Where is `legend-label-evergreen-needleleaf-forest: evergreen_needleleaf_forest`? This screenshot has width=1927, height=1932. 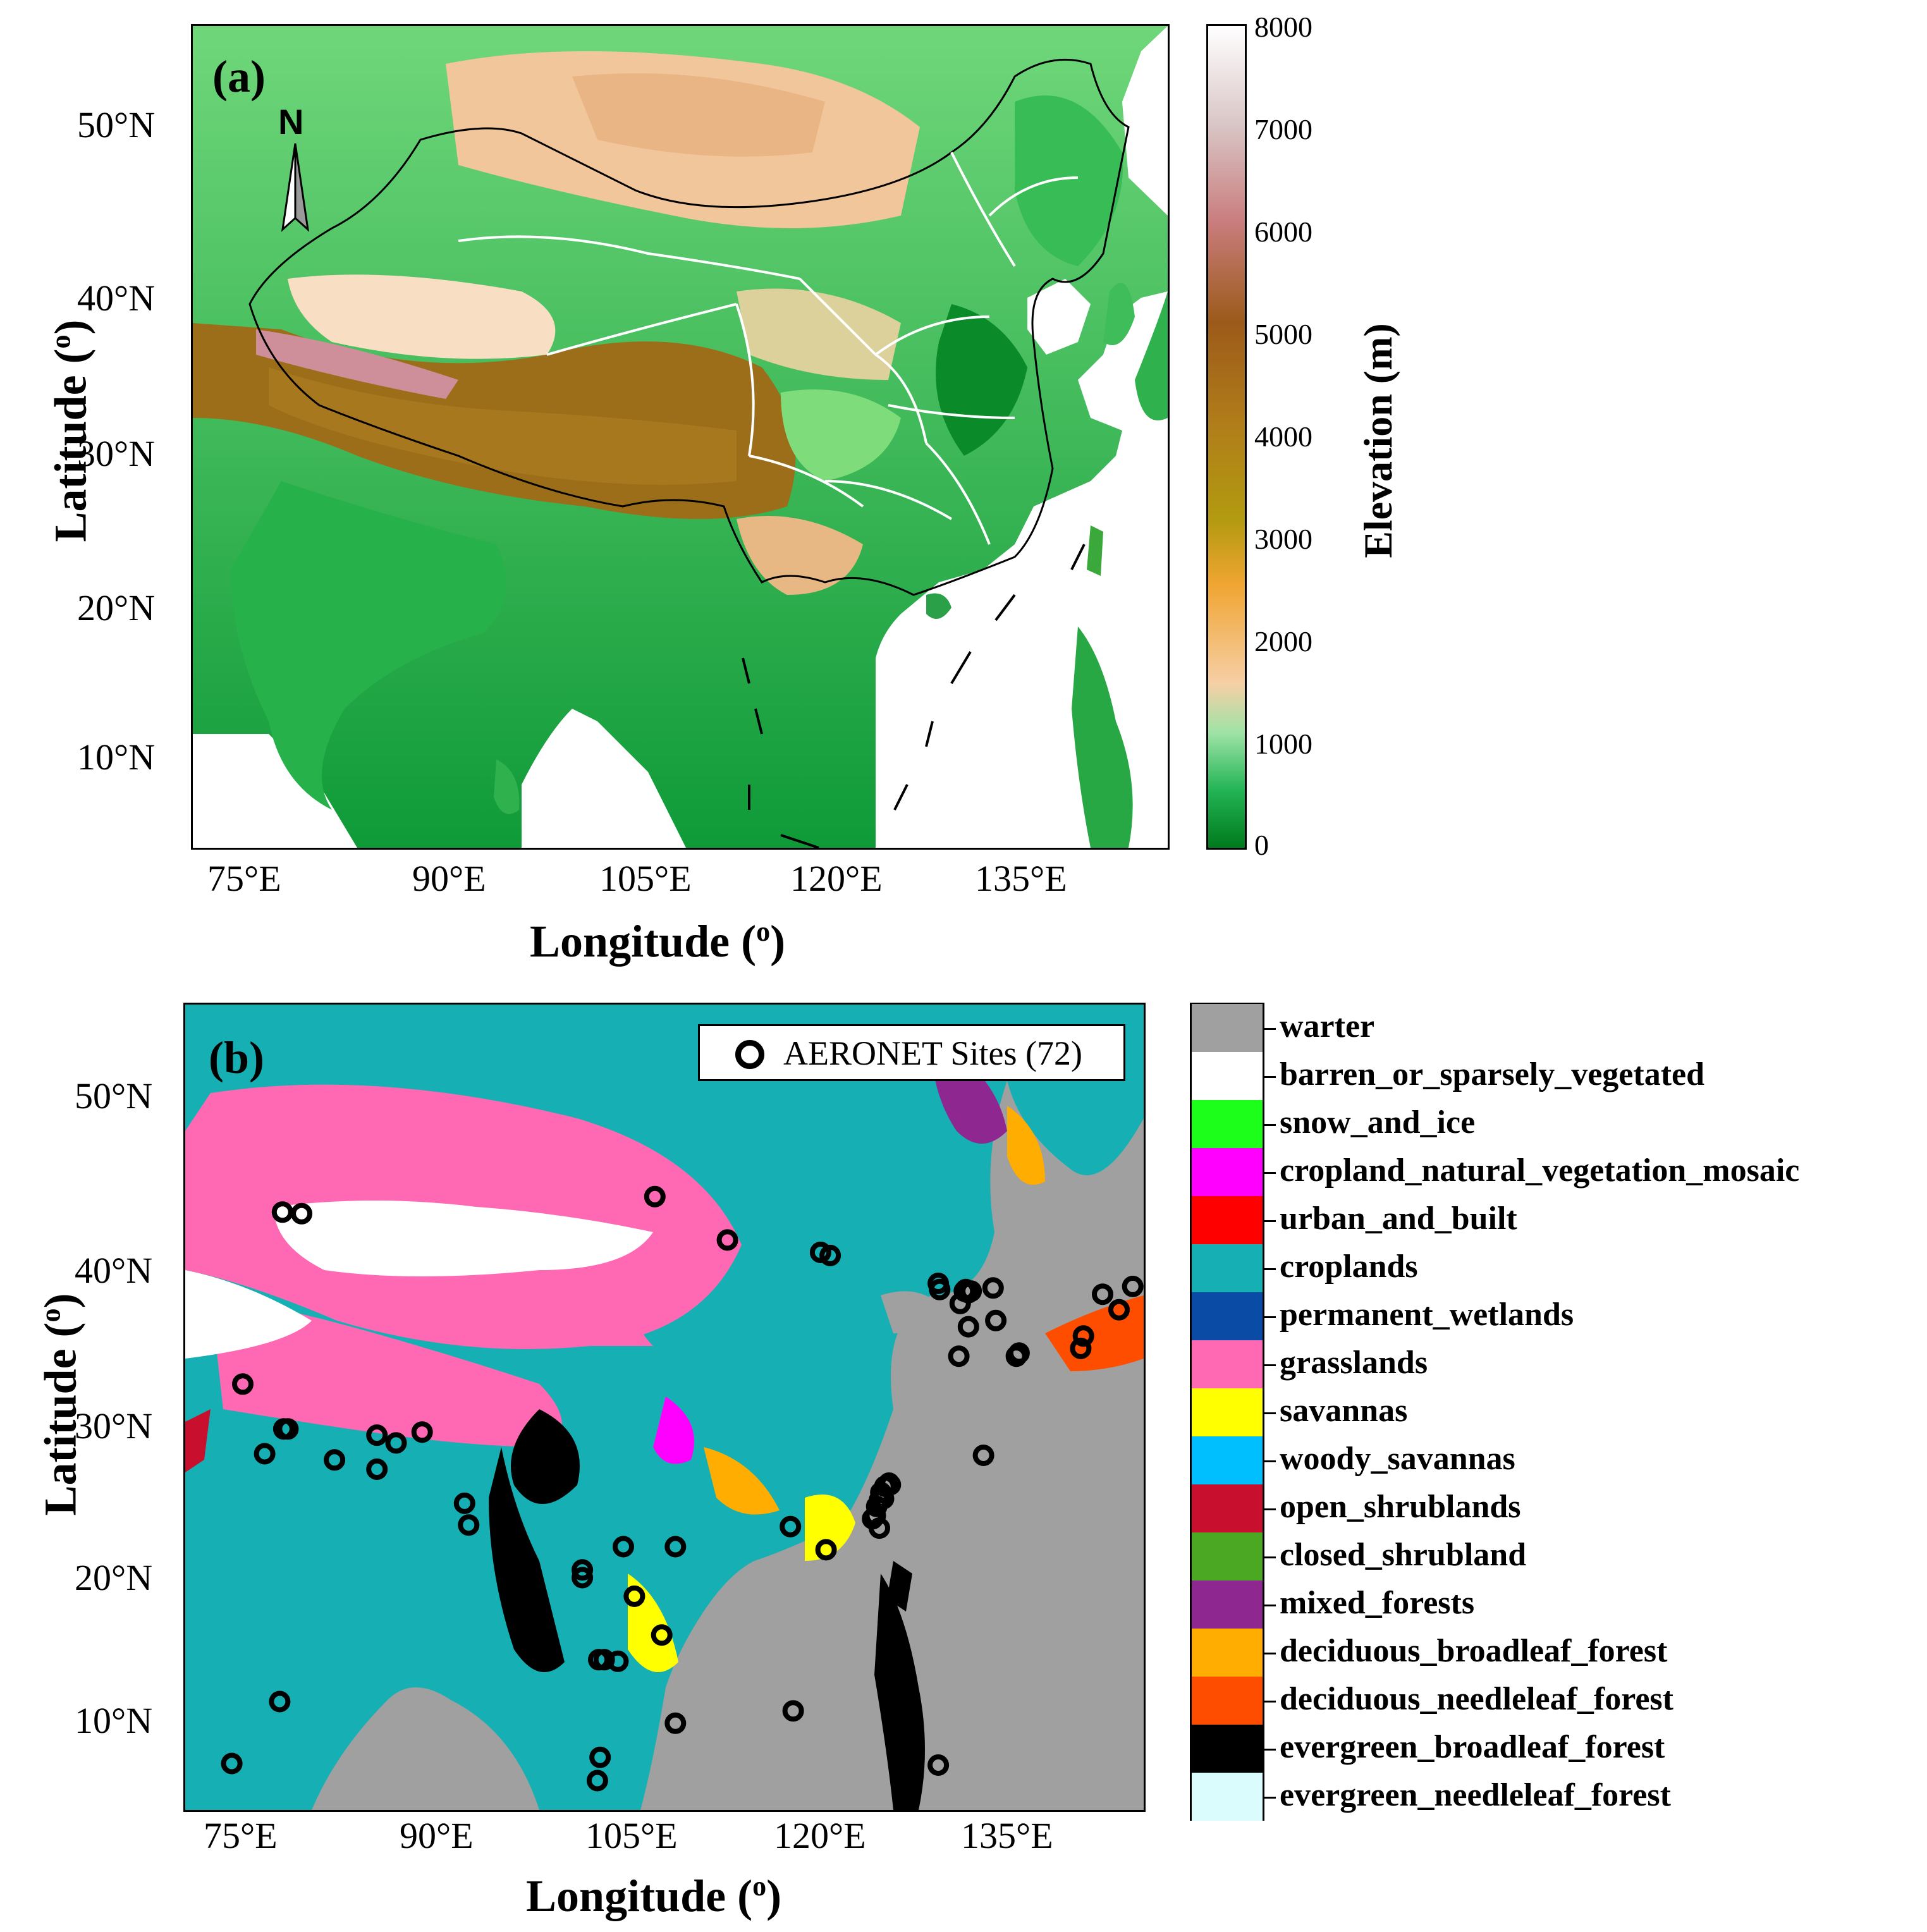 legend-label-evergreen-needleleaf-forest: evergreen_needleleaf_forest is located at coordinates (1476, 1795).